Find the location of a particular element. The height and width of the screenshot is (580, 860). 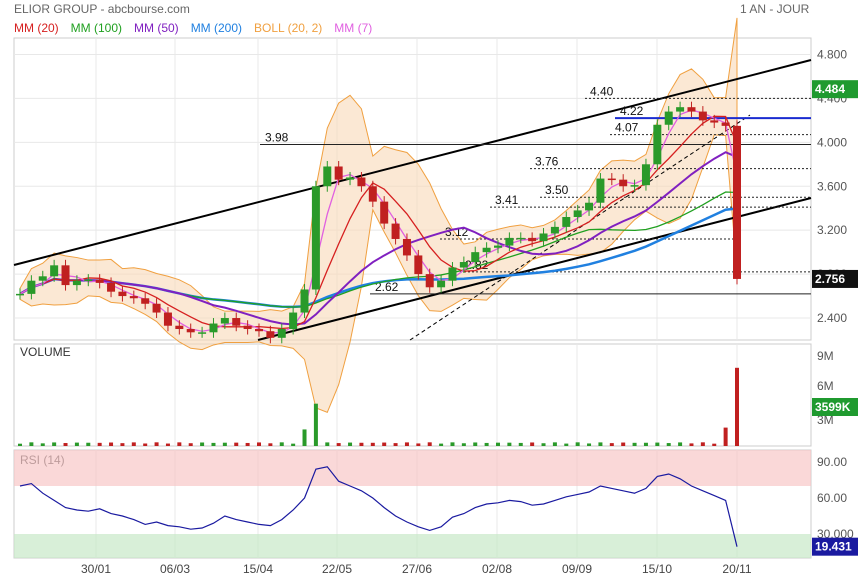

last-price-badge is located at coordinates (835, 89).